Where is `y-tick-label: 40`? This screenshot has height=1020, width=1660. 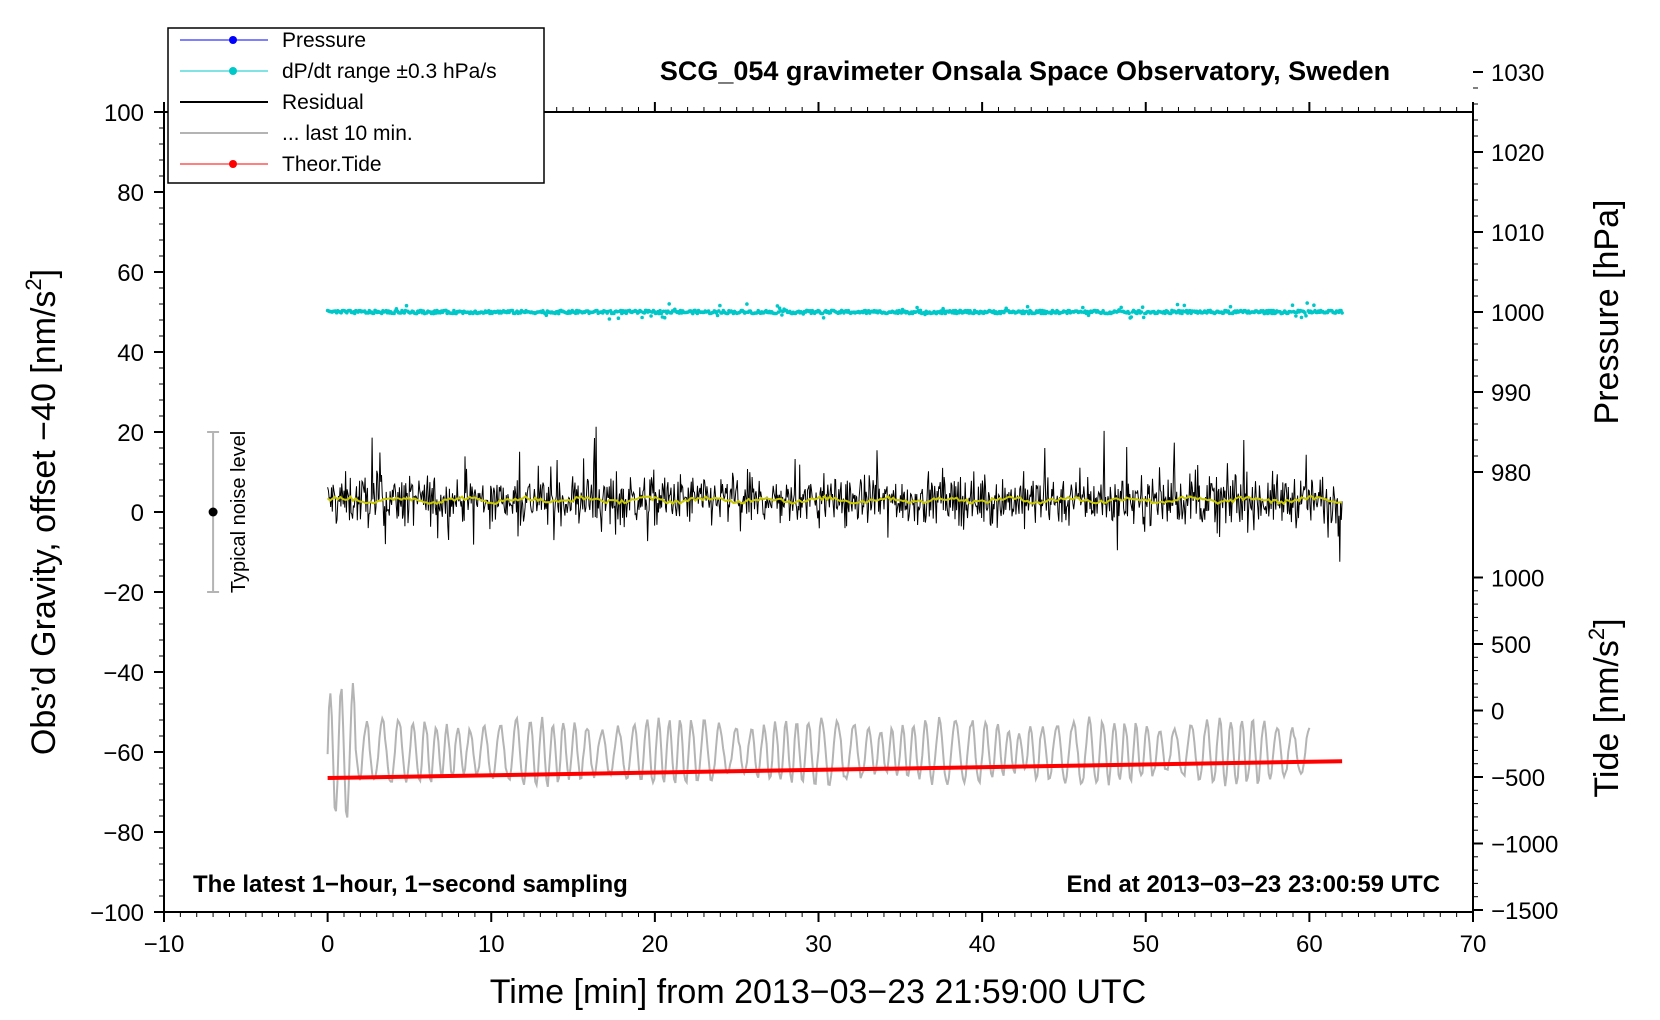
y-tick-label: 40 is located at coordinates (130, 353).